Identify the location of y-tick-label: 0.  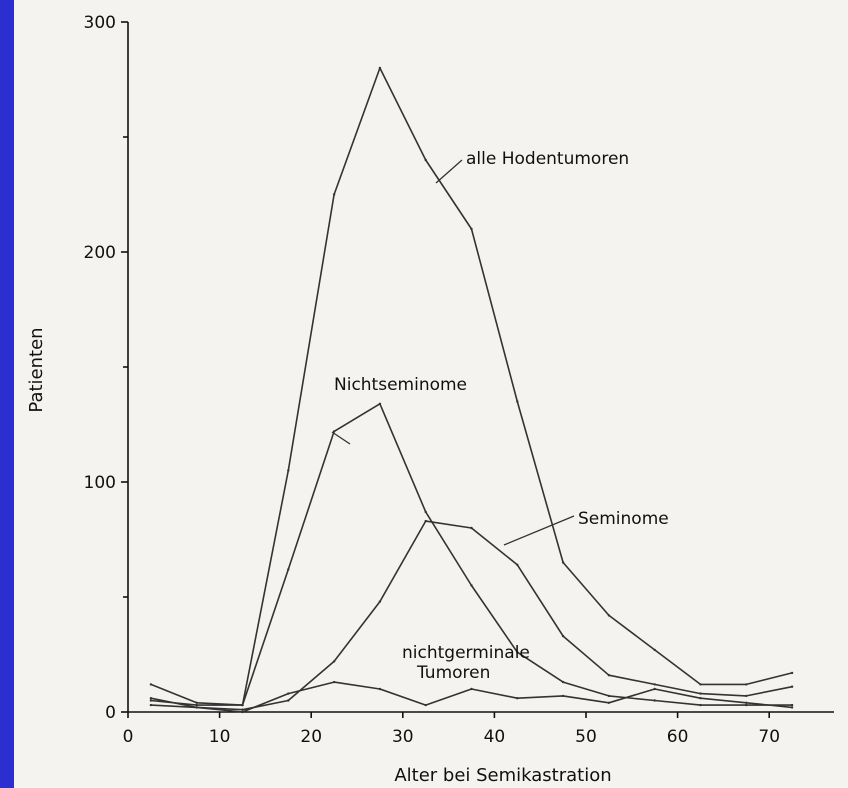
(110, 713).